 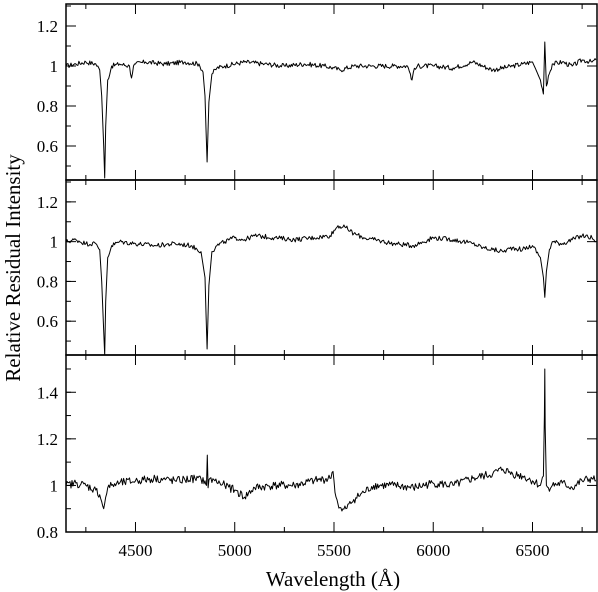 I want to click on x-tick-label: 5000, so click(x=235, y=550).